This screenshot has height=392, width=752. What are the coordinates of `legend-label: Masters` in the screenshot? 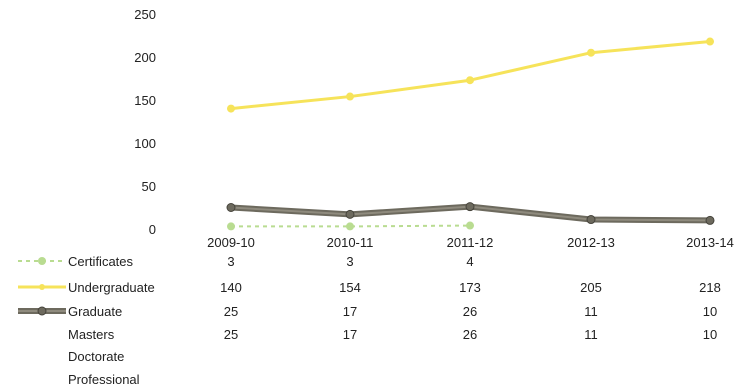 It's located at (91, 334).